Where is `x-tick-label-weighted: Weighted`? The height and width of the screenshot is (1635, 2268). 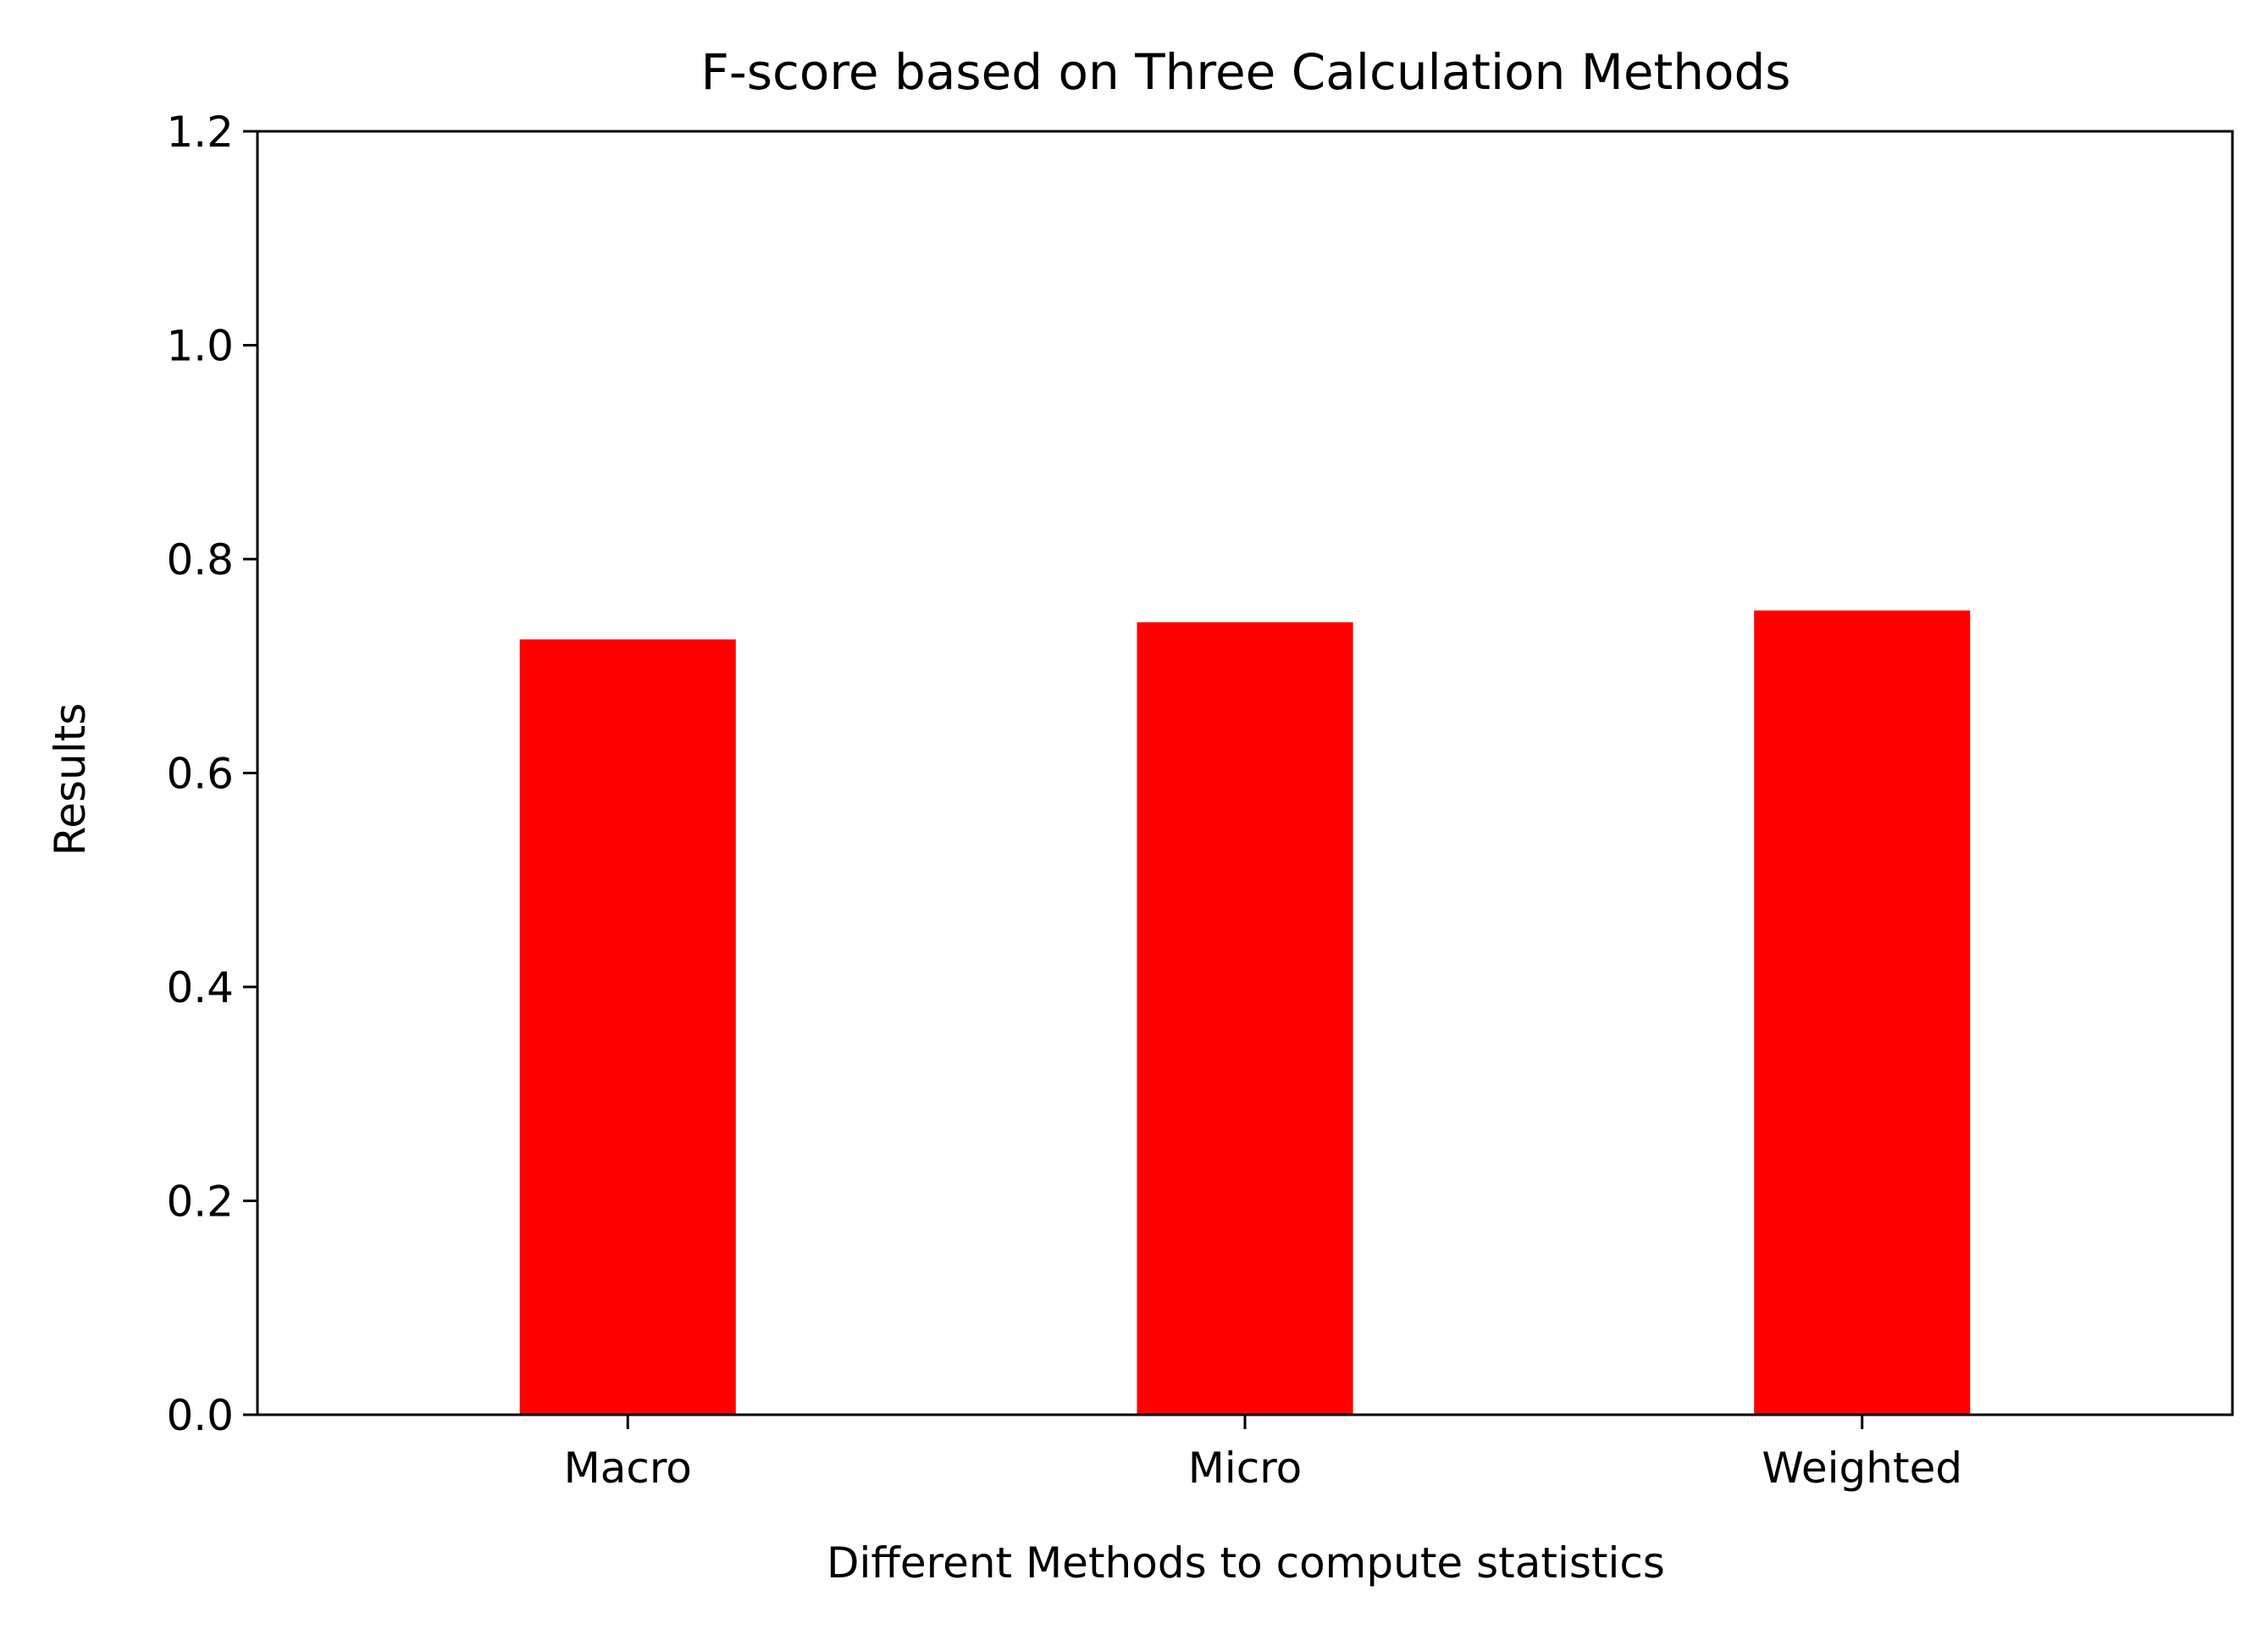
x-tick-label-weighted: Weighted is located at coordinates (1862, 1469).